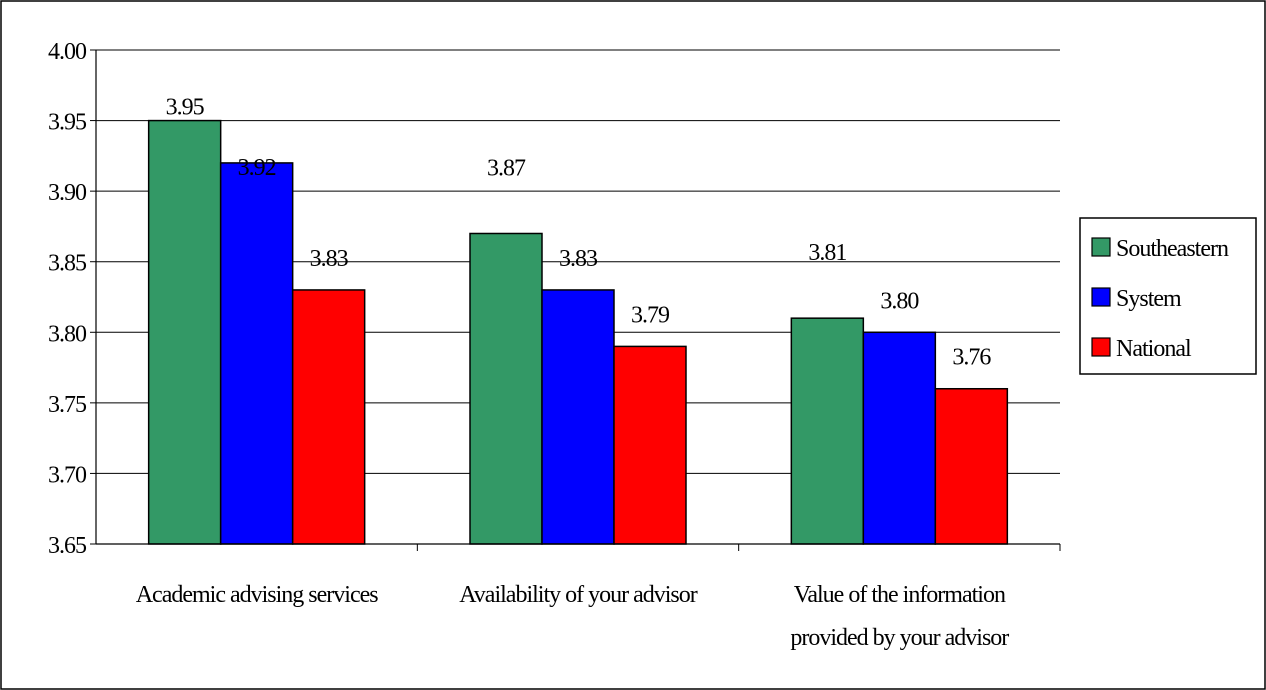  What do you see at coordinates (257, 168) in the screenshot?
I see `data-label: 3.92` at bounding box center [257, 168].